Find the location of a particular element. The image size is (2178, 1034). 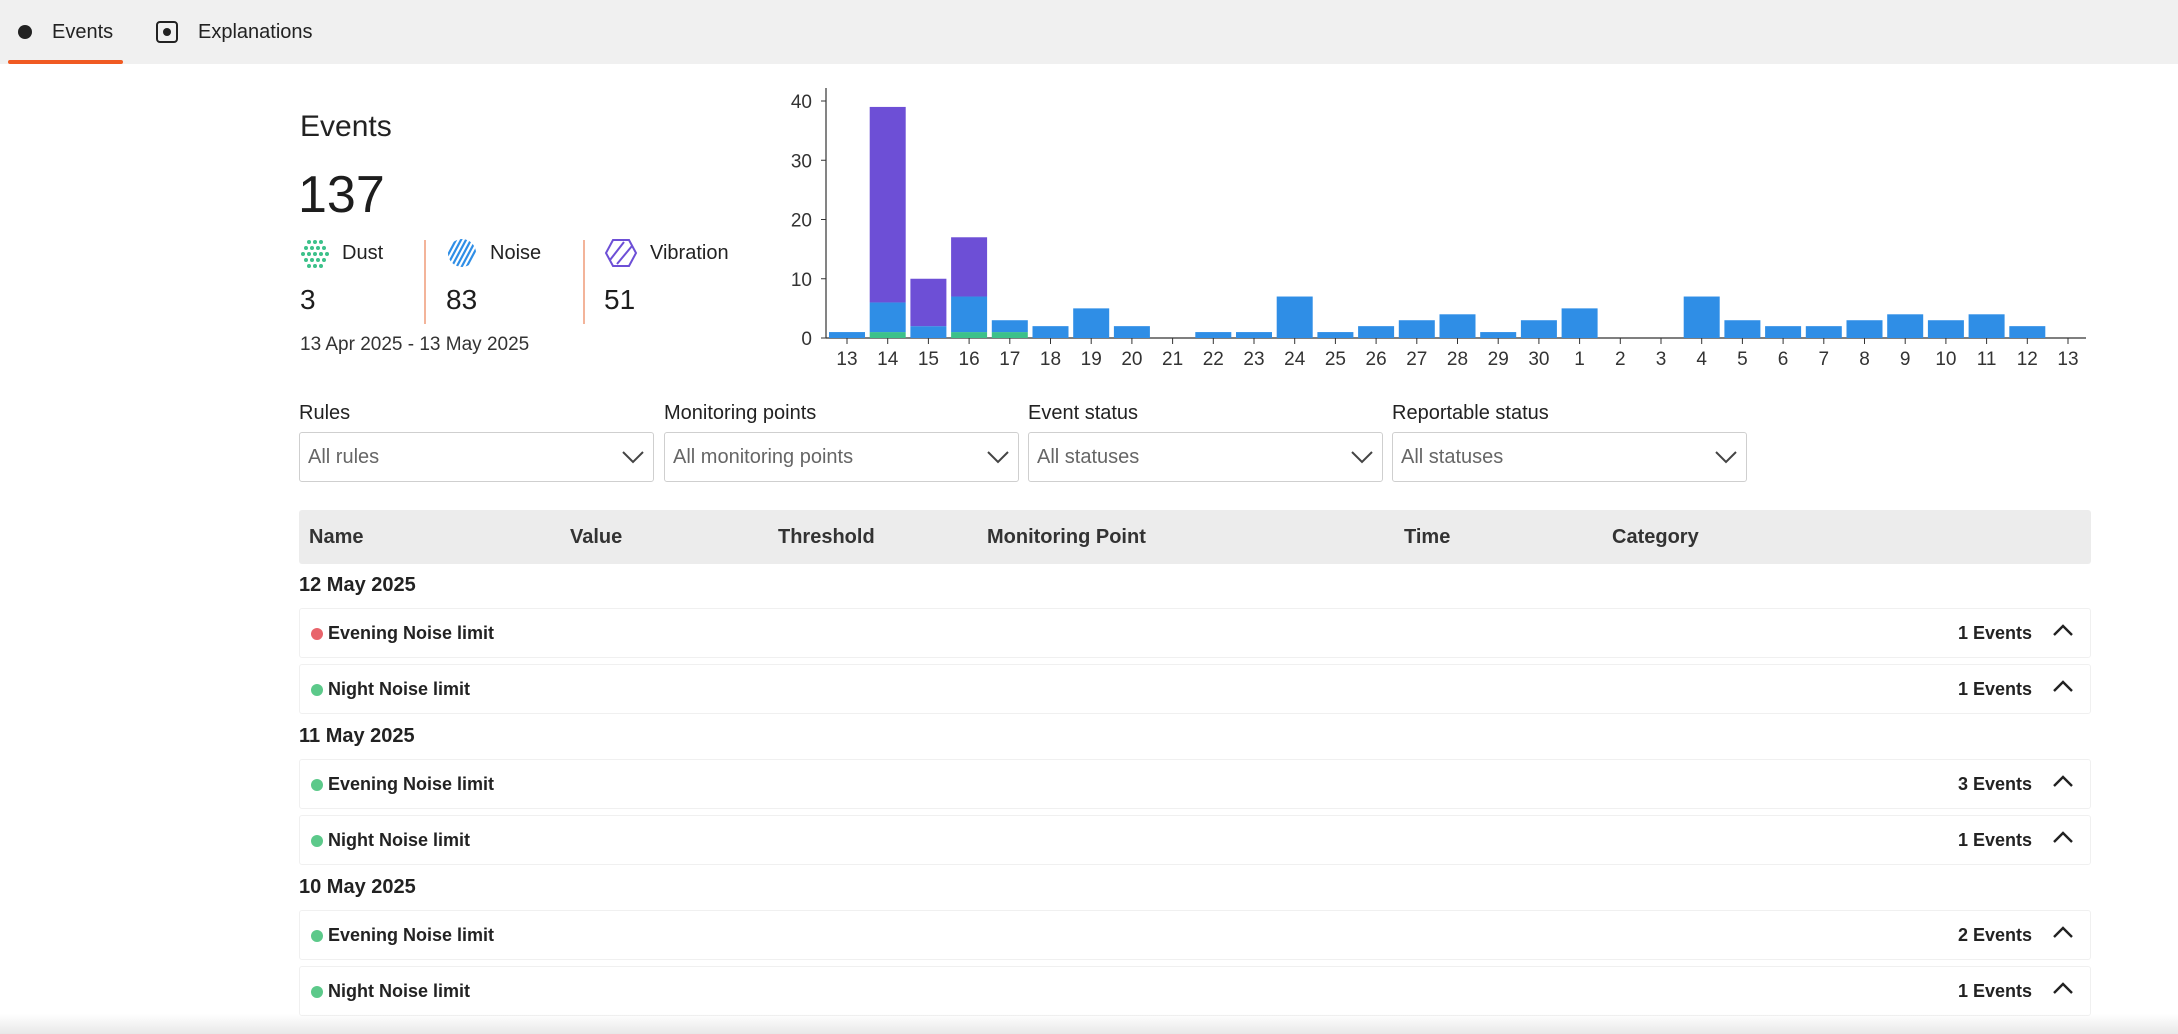

x-tick-label: 19 is located at coordinates (1091, 359).